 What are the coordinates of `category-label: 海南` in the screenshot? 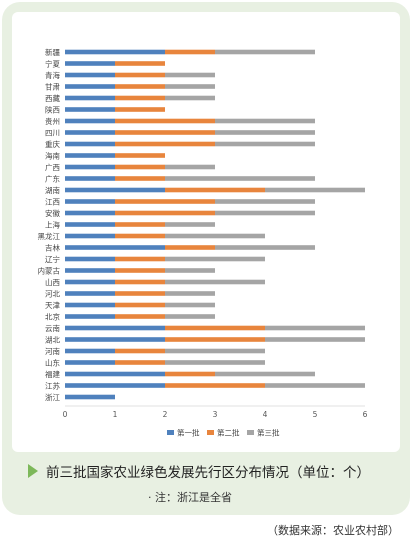 It's located at (52, 156).